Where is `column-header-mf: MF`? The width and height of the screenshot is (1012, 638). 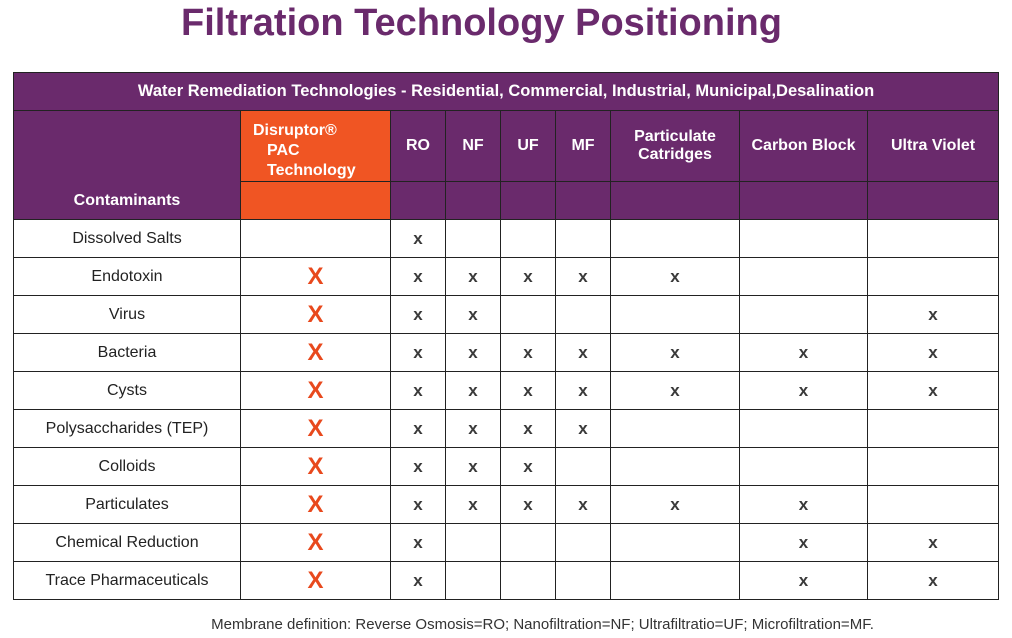 column-header-mf: MF is located at coordinates (583, 146).